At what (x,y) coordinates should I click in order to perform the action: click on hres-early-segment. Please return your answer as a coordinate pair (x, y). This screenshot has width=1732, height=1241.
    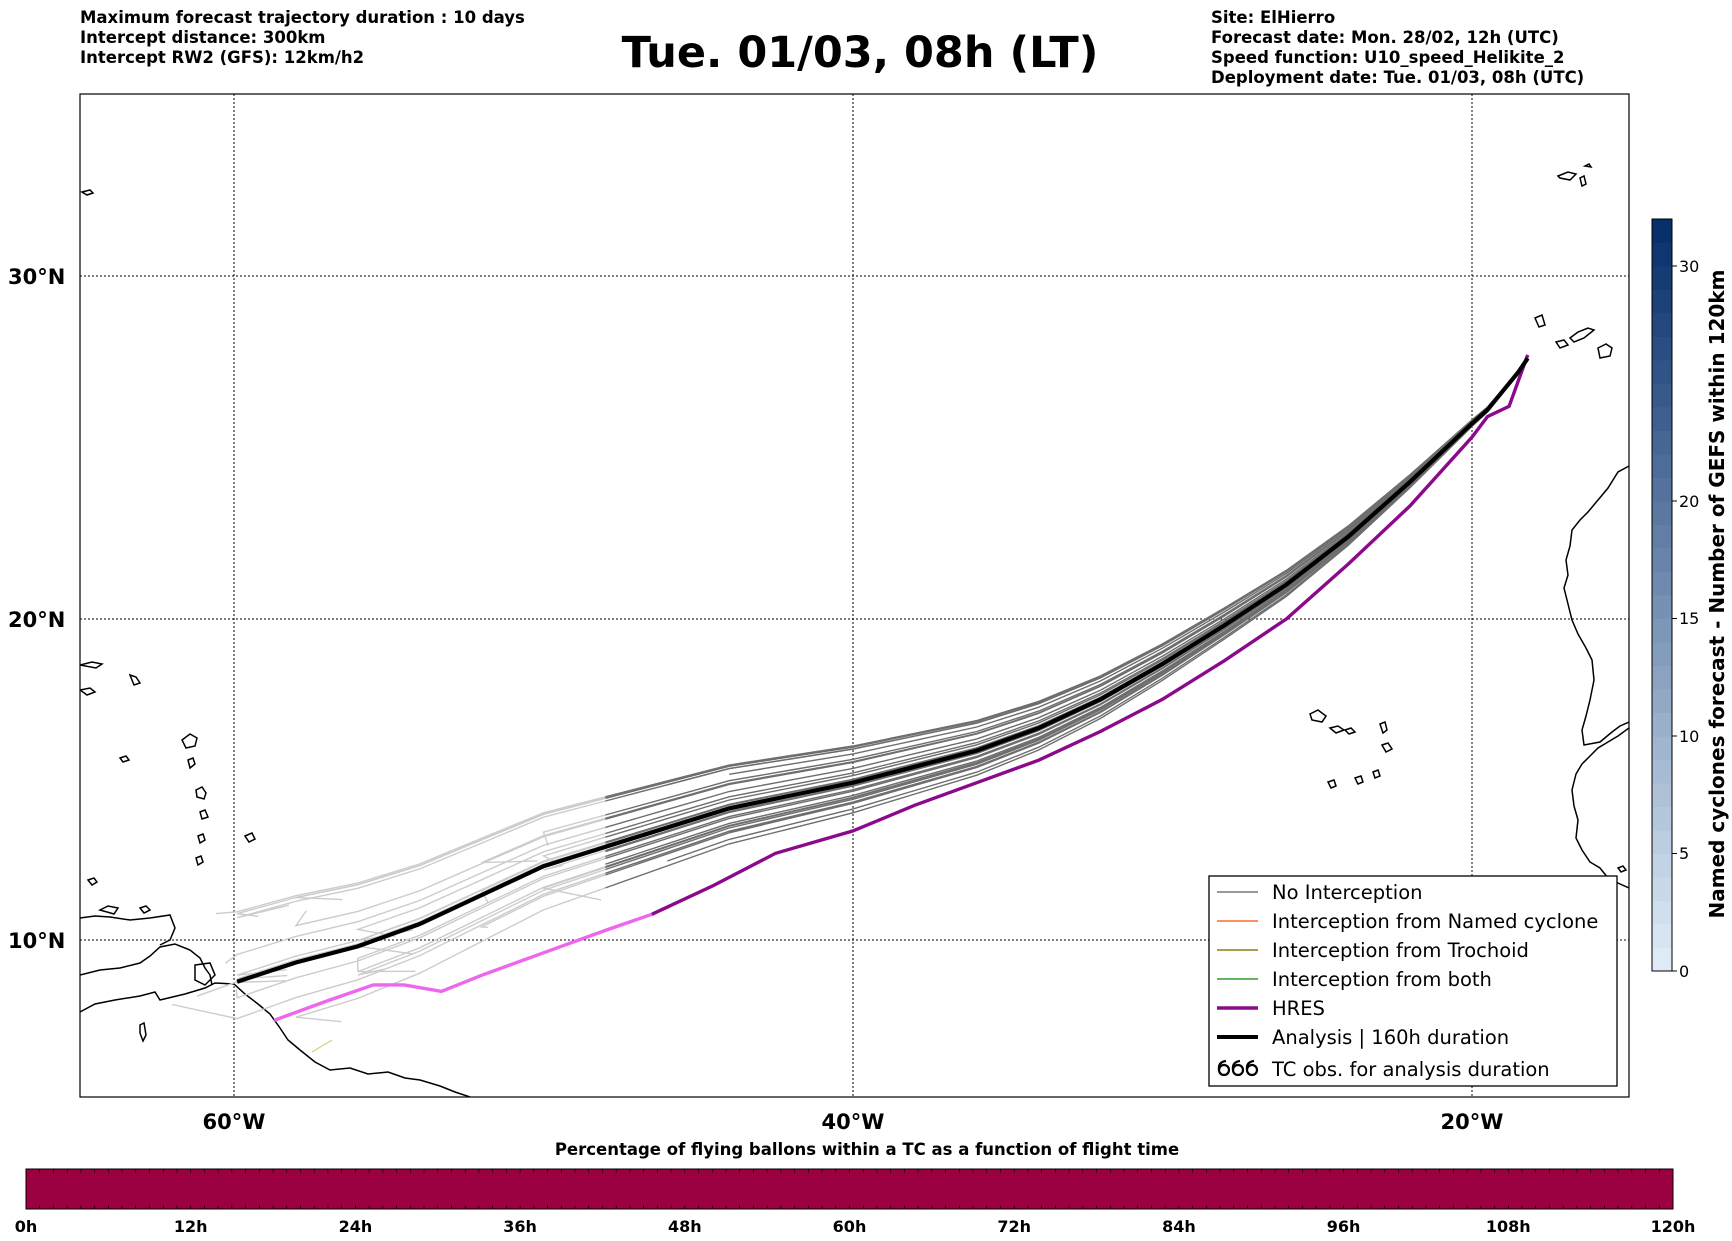
    Looking at the image, I should click on (463, 967).